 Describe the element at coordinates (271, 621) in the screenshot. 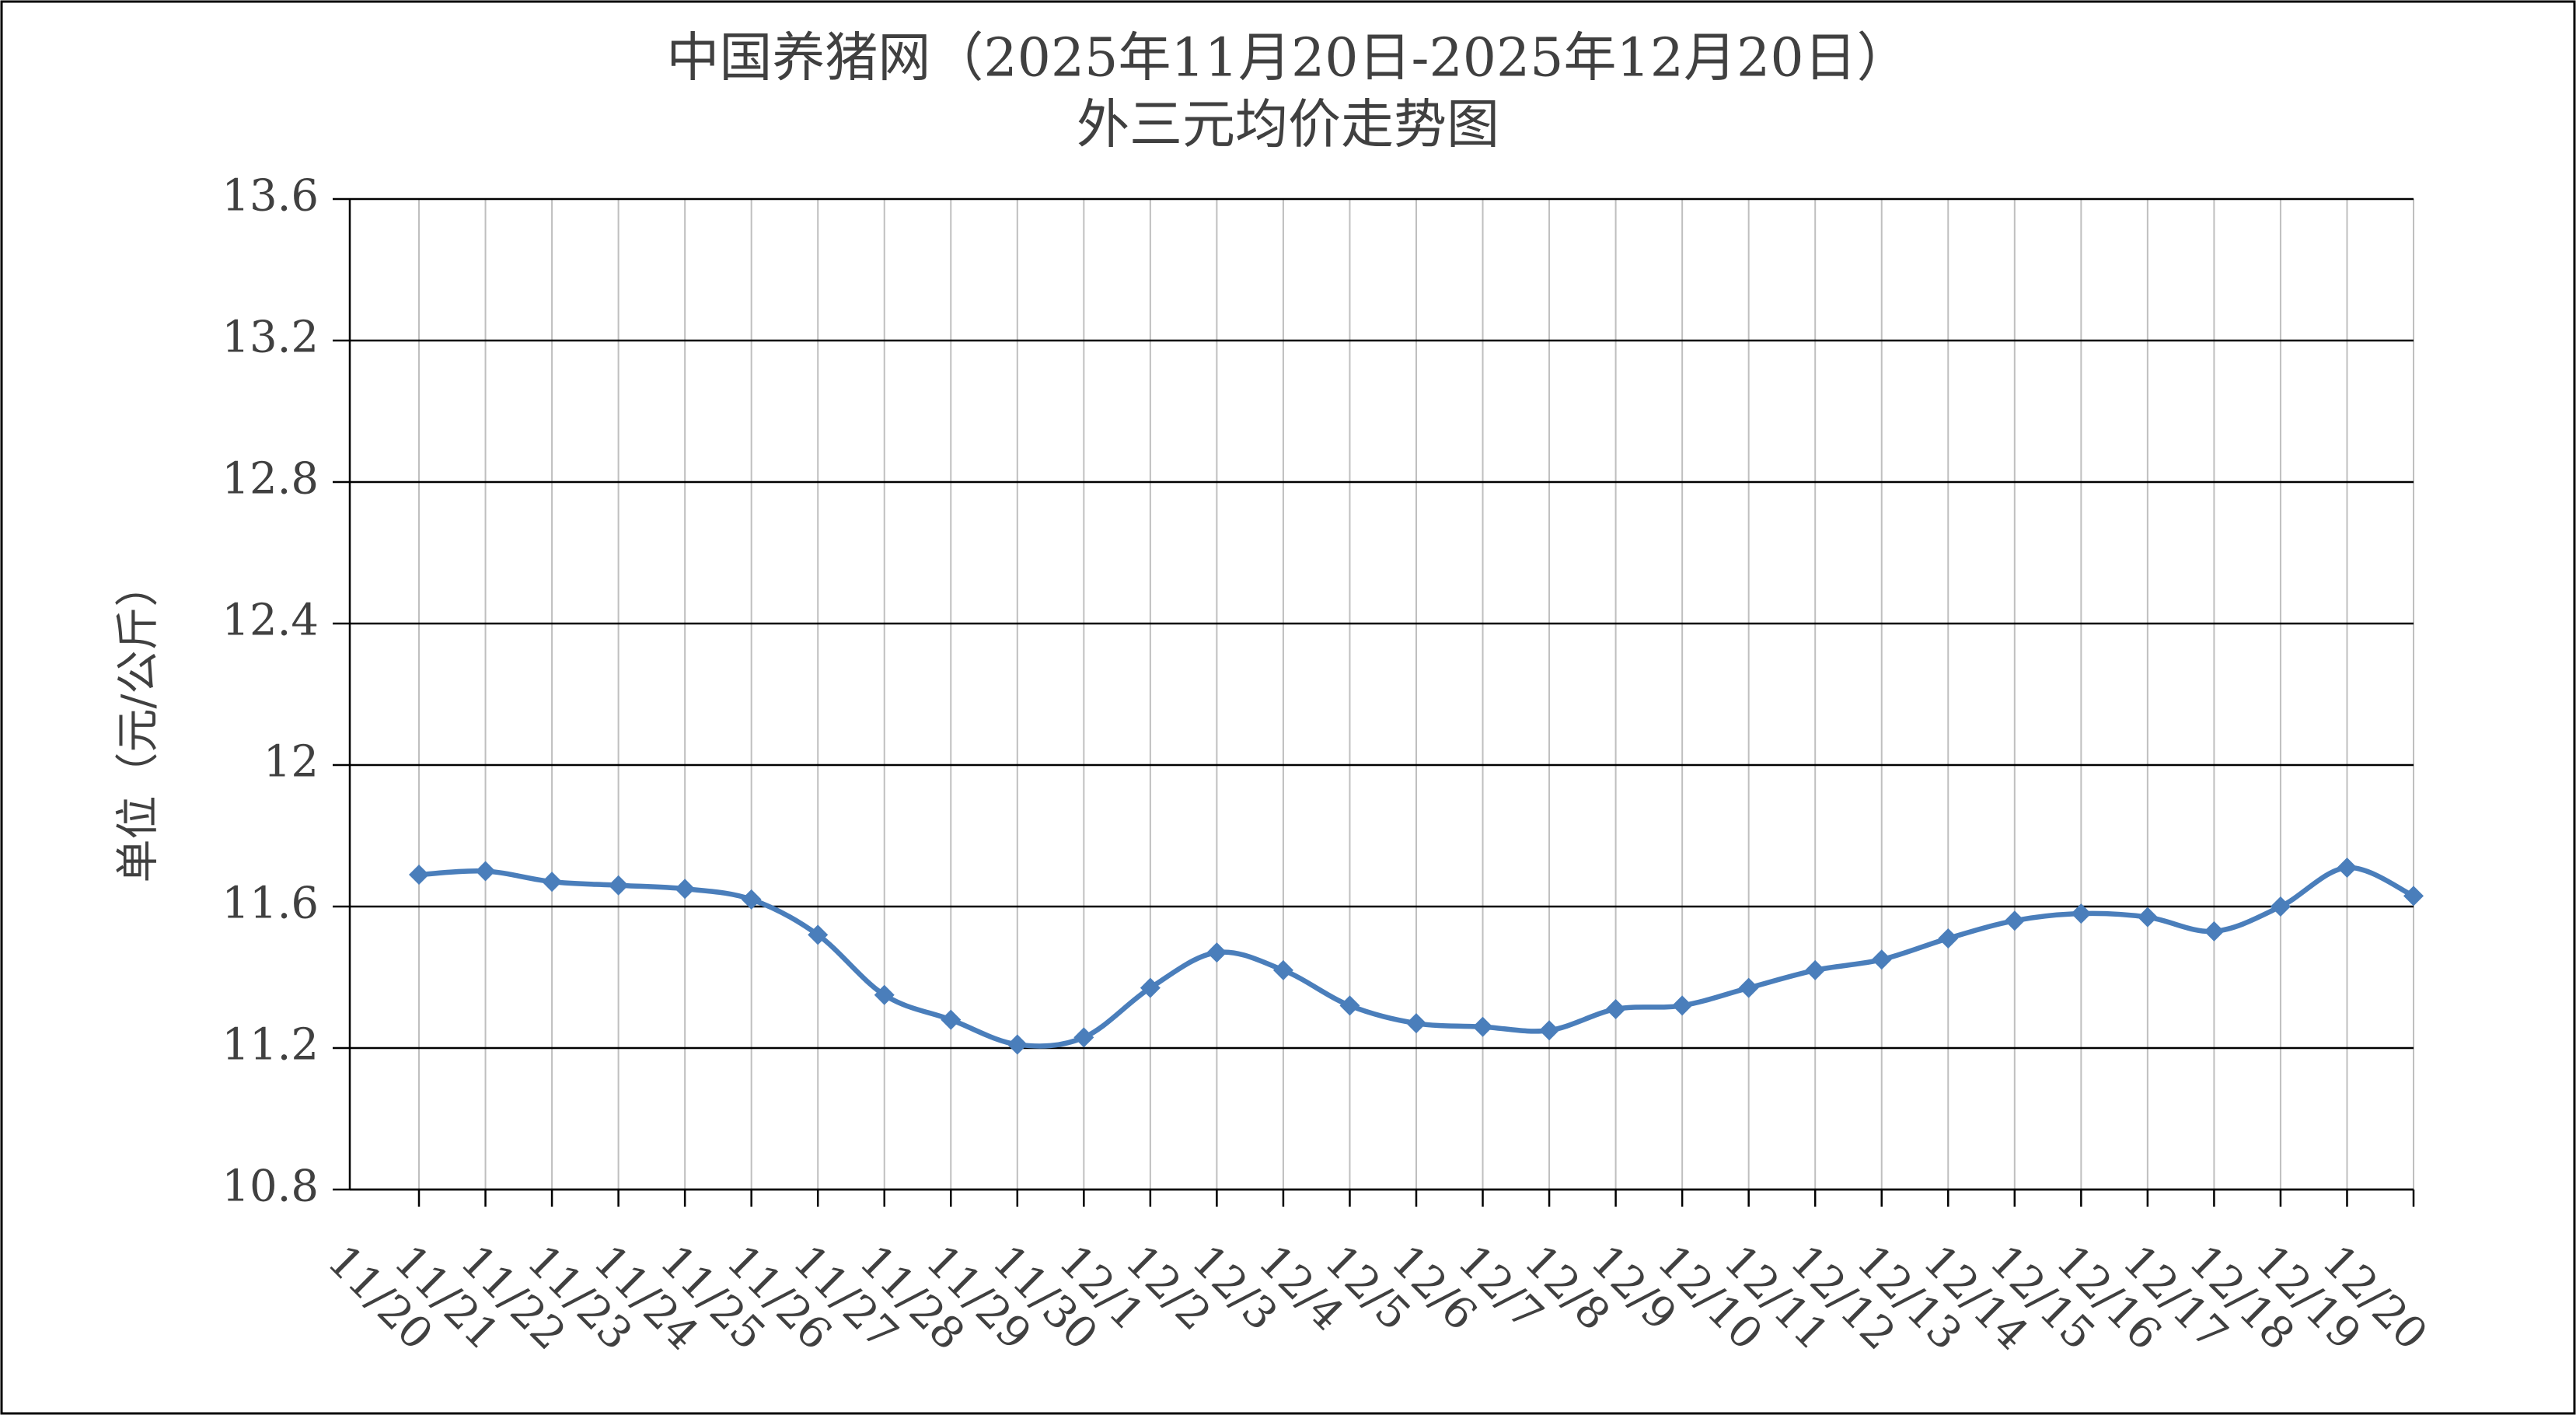

I see `y-tick-label: 12.4` at that location.